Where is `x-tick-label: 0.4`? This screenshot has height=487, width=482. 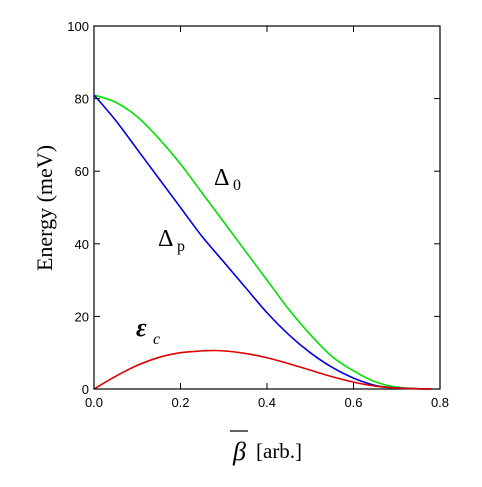
x-tick-label: 0.4 is located at coordinates (267, 402).